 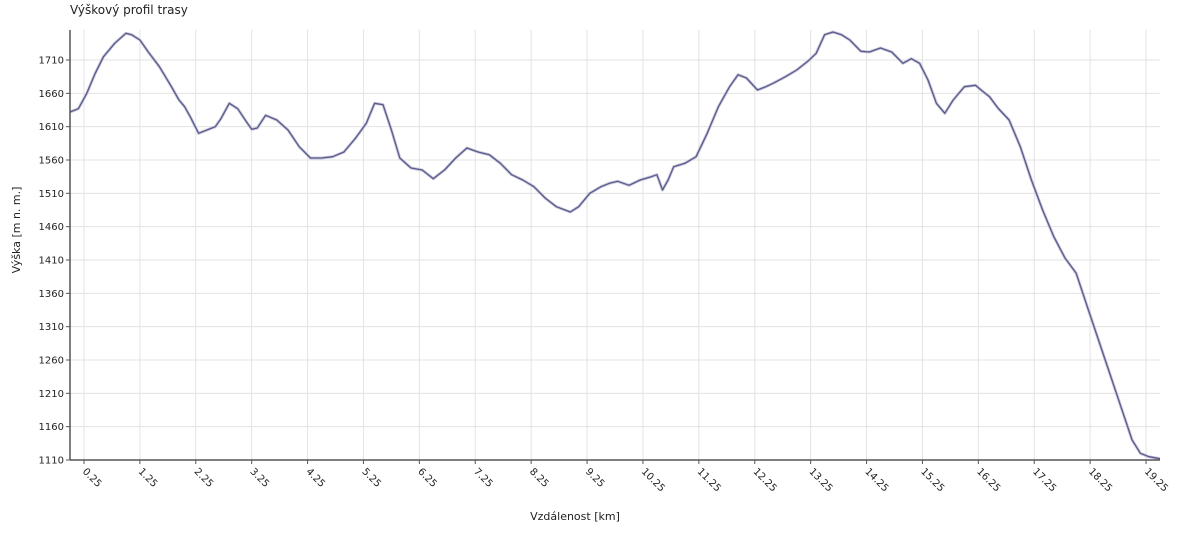 I want to click on y-tick-label: 1310, so click(x=51, y=327).